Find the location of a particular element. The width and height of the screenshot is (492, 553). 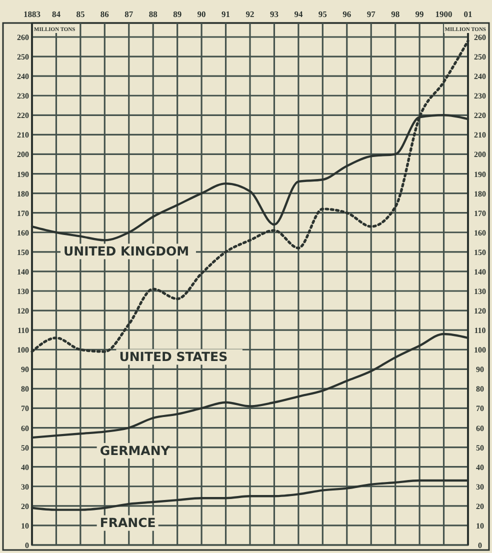

x-tick-label: 84 is located at coordinates (57, 14).